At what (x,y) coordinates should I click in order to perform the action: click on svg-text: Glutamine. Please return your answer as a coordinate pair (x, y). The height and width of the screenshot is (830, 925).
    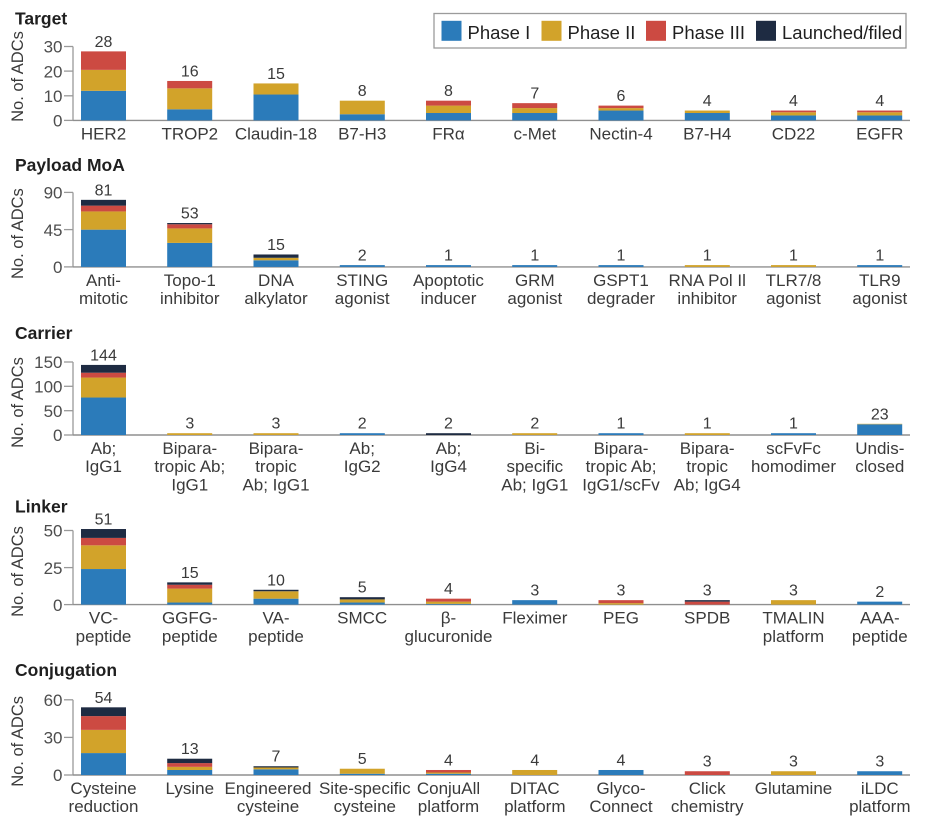
    Looking at the image, I should click on (793, 788).